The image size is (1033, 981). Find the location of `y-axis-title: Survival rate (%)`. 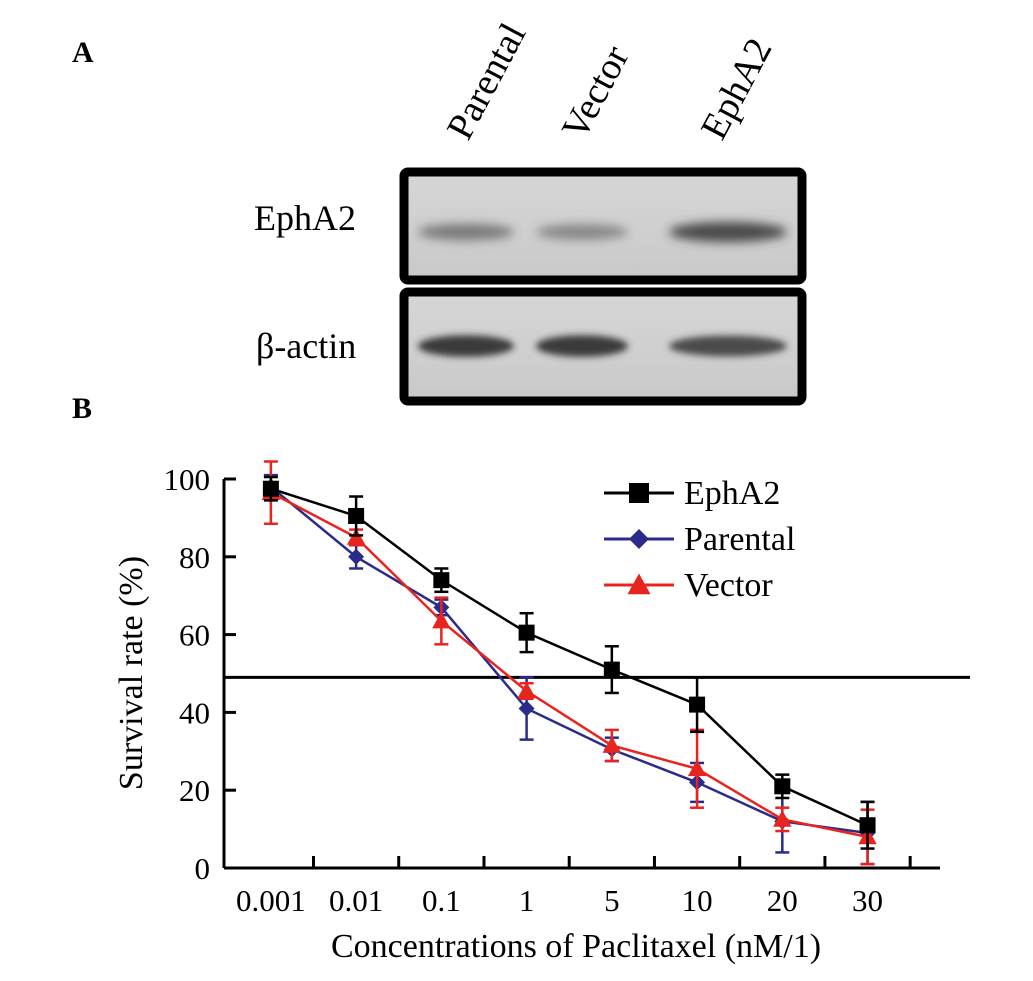

y-axis-title: Survival rate (%) is located at coordinates (131, 673).